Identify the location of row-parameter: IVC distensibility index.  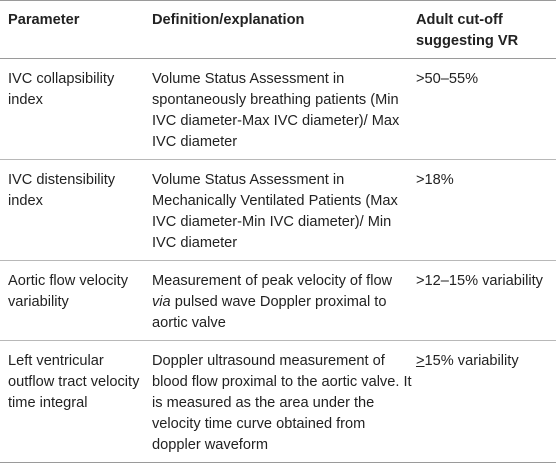
(73, 210).